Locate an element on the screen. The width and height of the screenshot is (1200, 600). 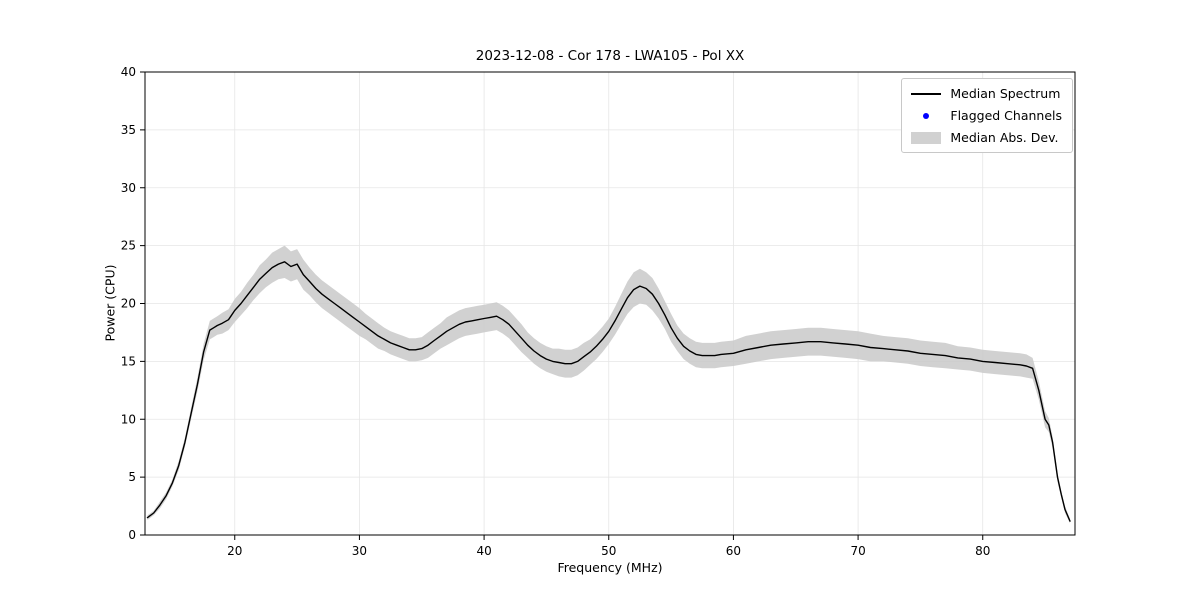
svg-text: 0 is located at coordinates (132, 535).